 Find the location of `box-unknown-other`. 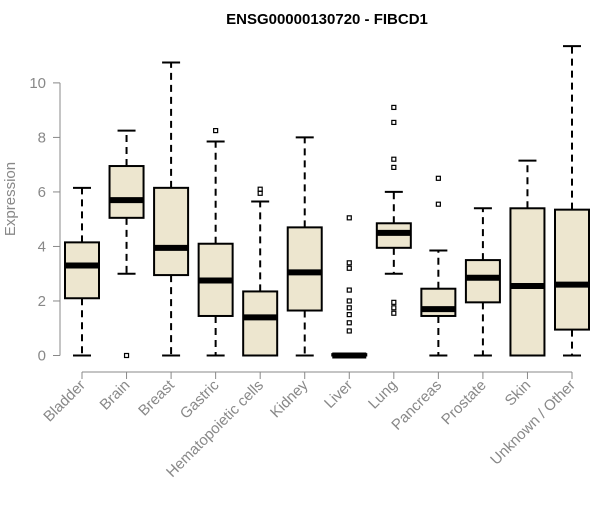

box-unknown-other is located at coordinates (572, 201).